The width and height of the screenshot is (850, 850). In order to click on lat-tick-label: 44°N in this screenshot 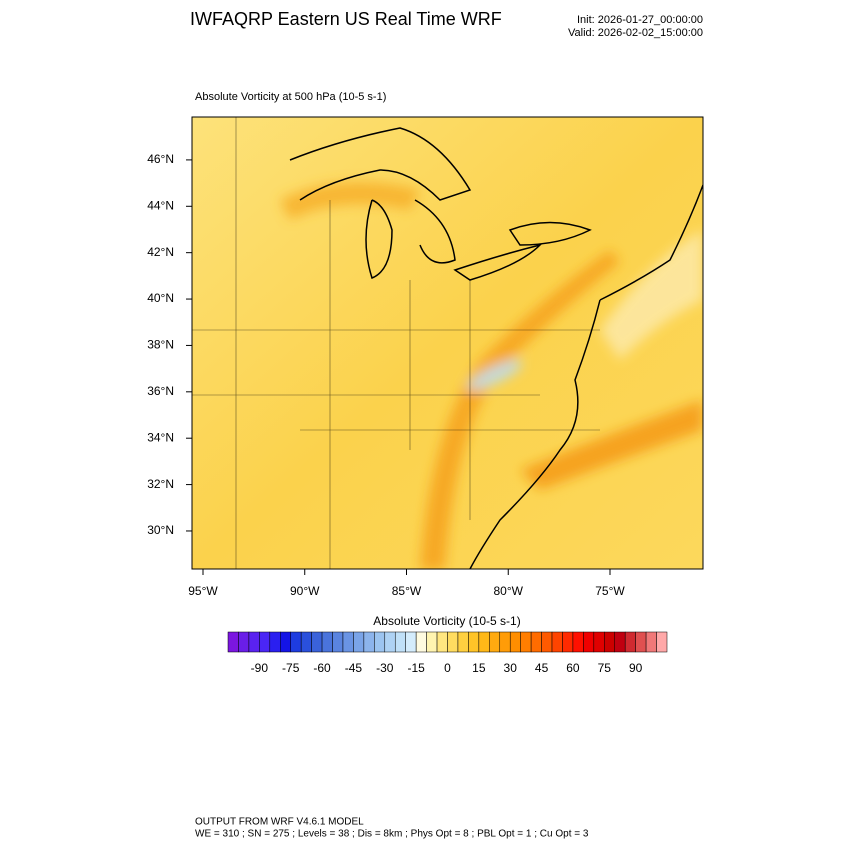, I will do `click(160, 205)`.